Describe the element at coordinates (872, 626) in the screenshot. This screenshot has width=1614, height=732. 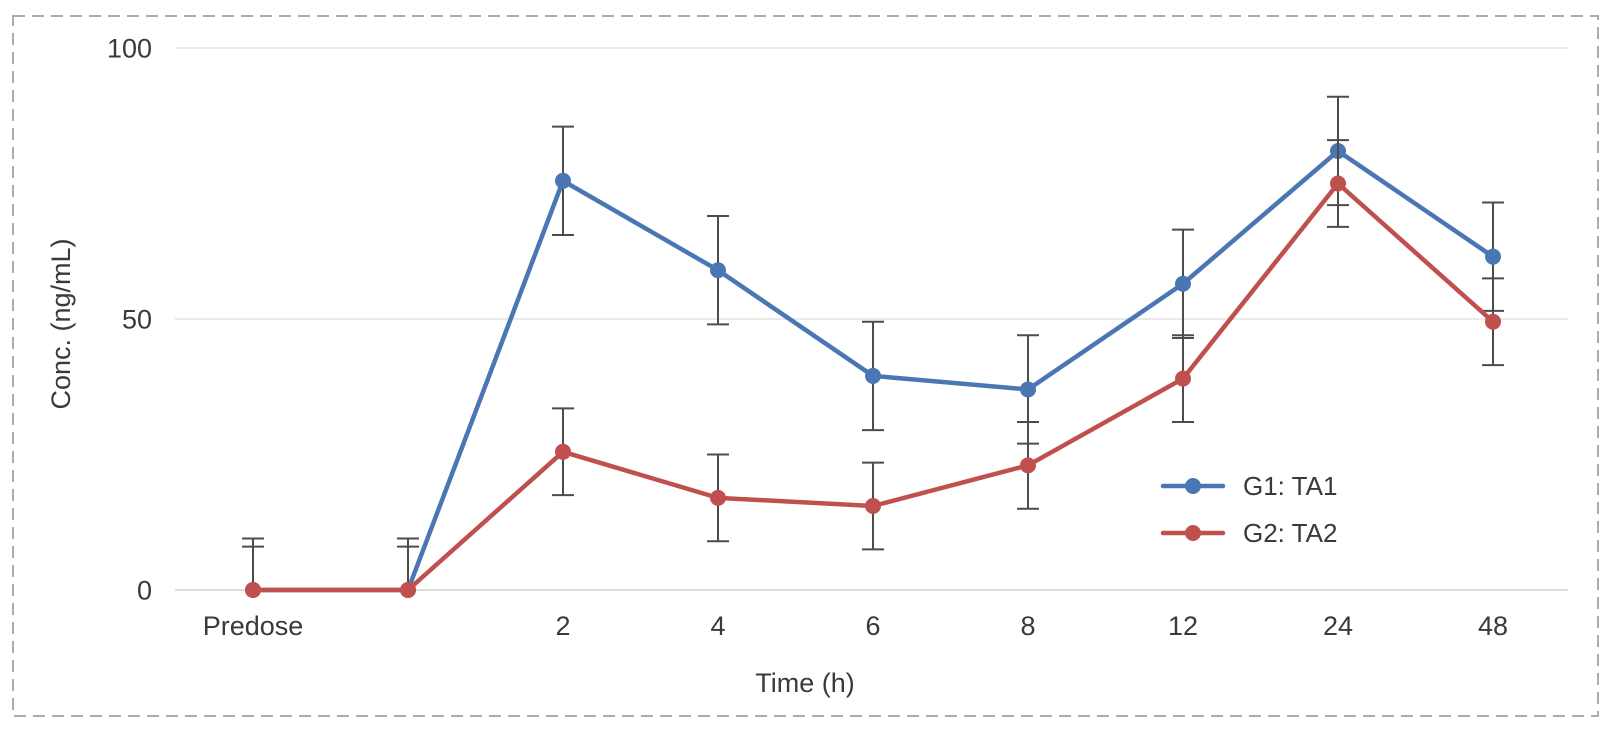
I see `x-tick-label: 6` at that location.